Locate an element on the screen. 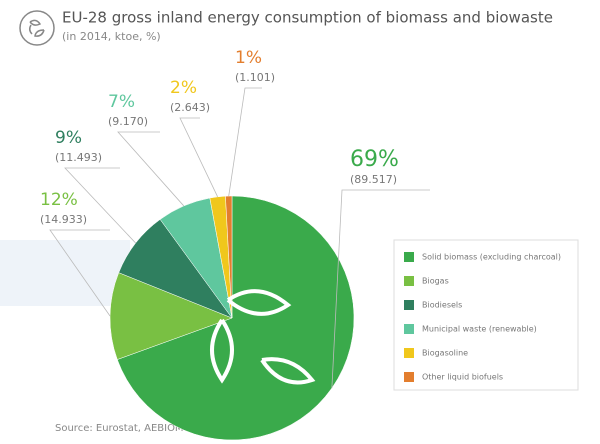 The image size is (600, 444). leaf-icon is located at coordinates (263, 337).